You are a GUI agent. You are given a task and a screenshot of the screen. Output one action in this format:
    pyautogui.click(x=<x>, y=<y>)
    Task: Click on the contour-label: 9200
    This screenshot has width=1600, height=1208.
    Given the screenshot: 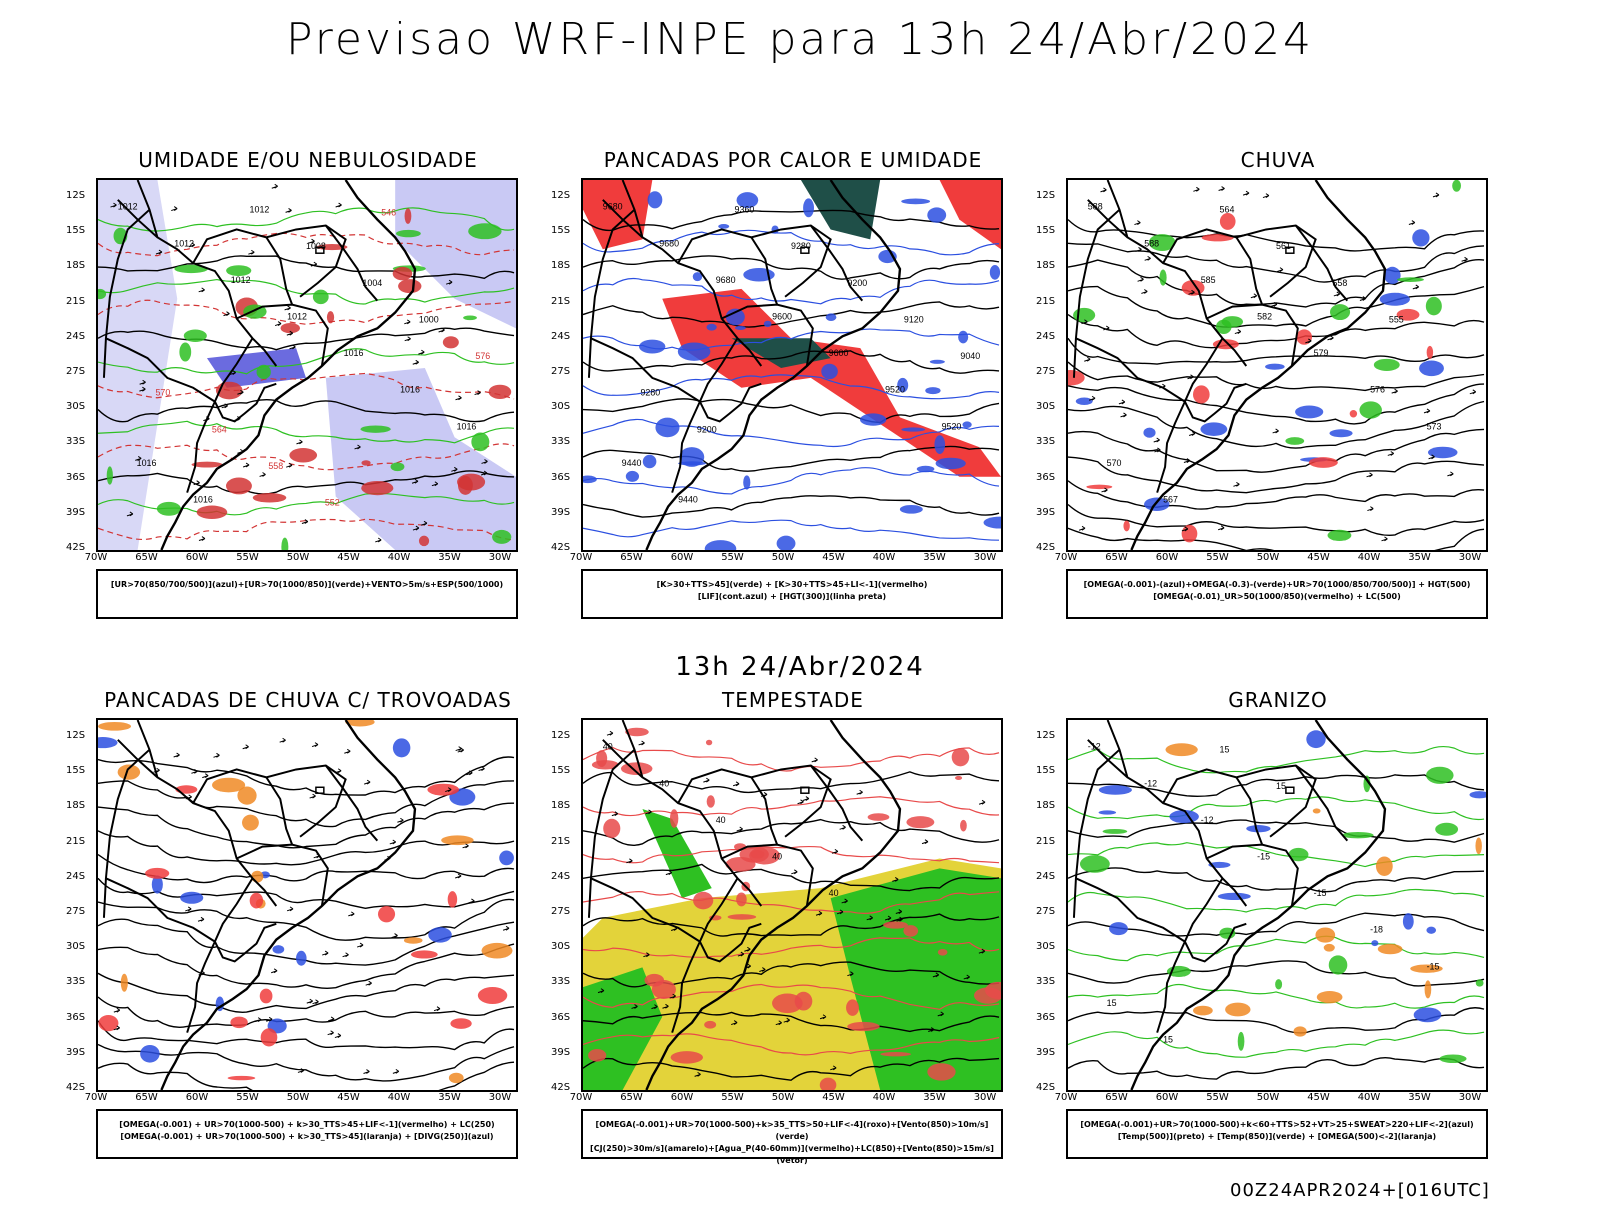 What is the action you would take?
    pyautogui.click(x=857, y=283)
    